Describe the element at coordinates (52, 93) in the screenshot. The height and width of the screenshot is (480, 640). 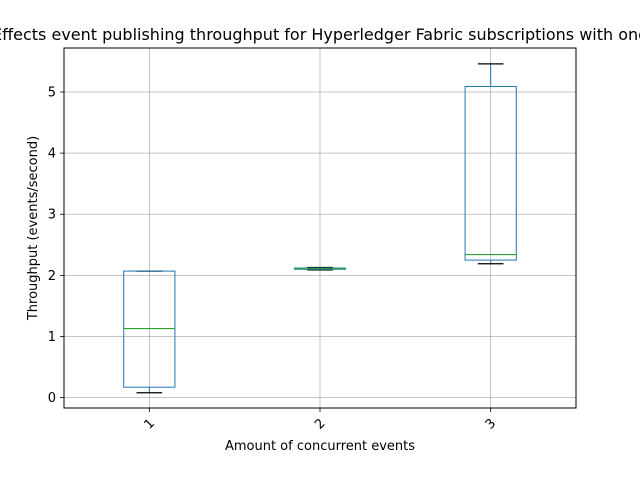
I see `y-tick-label: 5` at that location.